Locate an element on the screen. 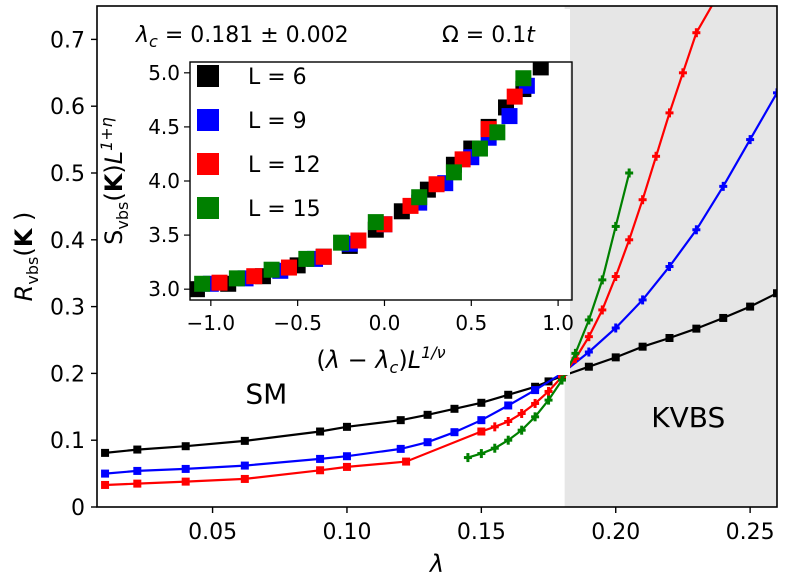 The image size is (789, 577). region-label-sm: SM is located at coordinates (266, 393).